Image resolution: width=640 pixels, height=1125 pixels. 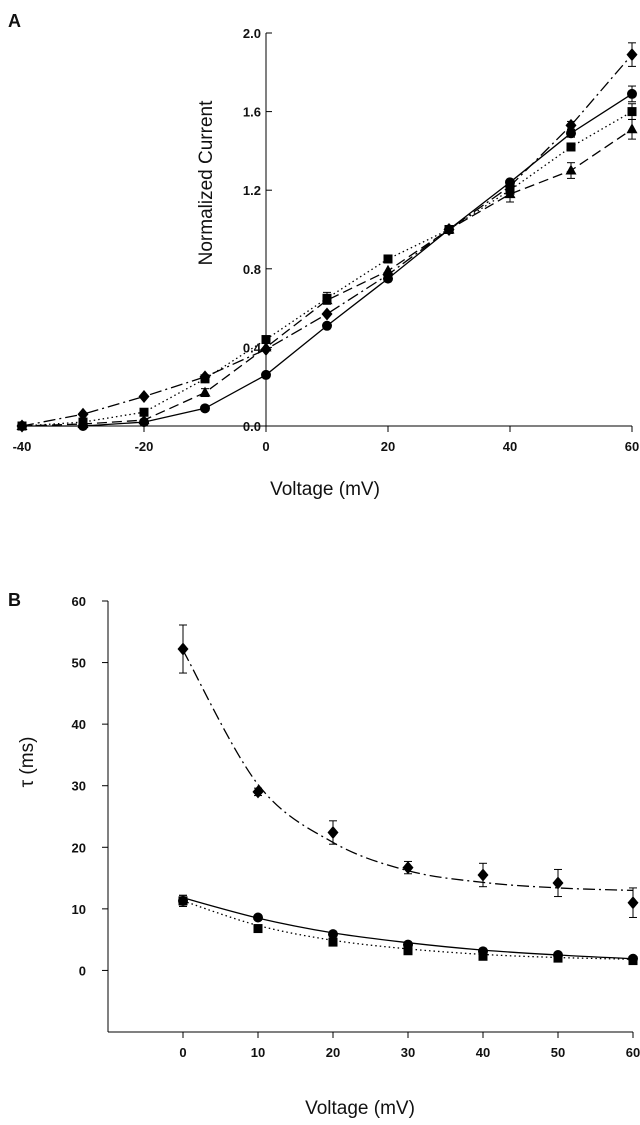 What do you see at coordinates (14, 21) in the screenshot?
I see `panel-a-label: A` at bounding box center [14, 21].